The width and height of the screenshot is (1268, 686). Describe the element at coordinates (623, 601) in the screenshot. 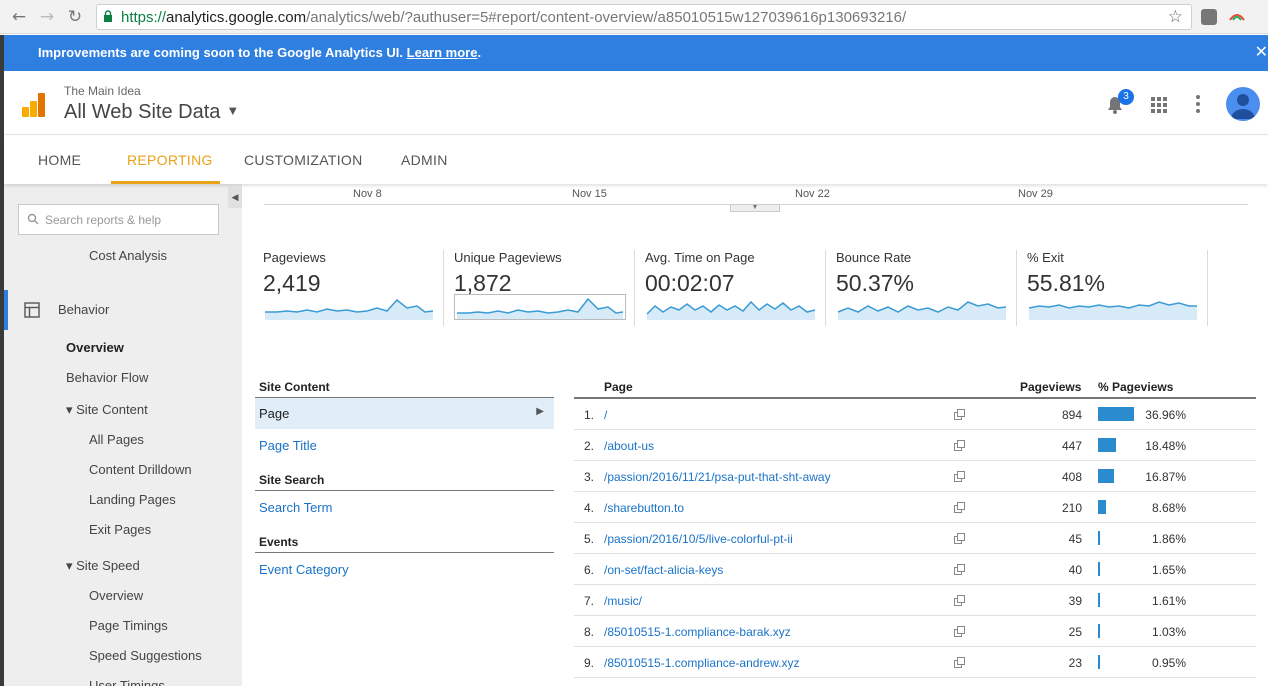

I see `page-link: /music/` at that location.